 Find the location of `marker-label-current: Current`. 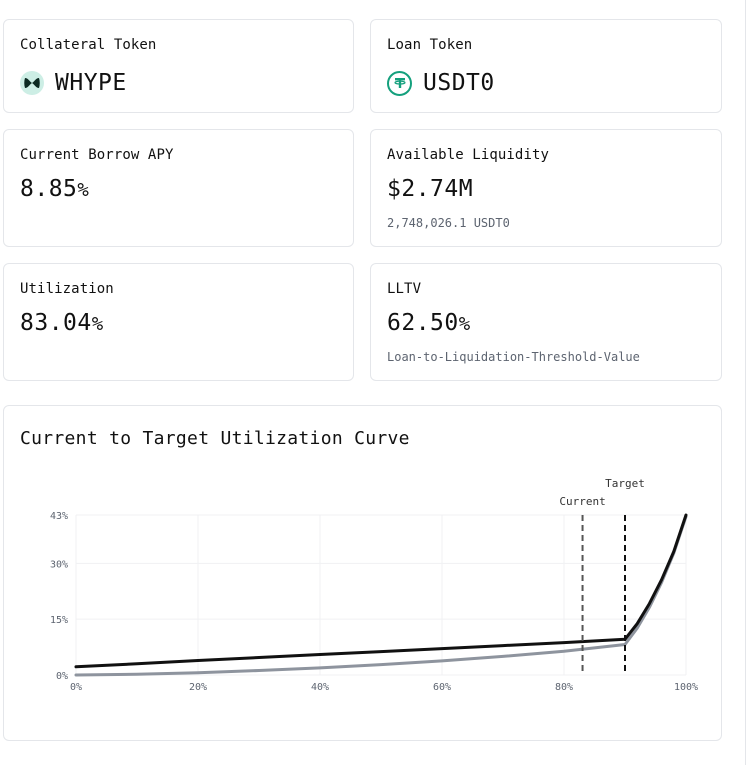

marker-label-current: Current is located at coordinates (582, 501).